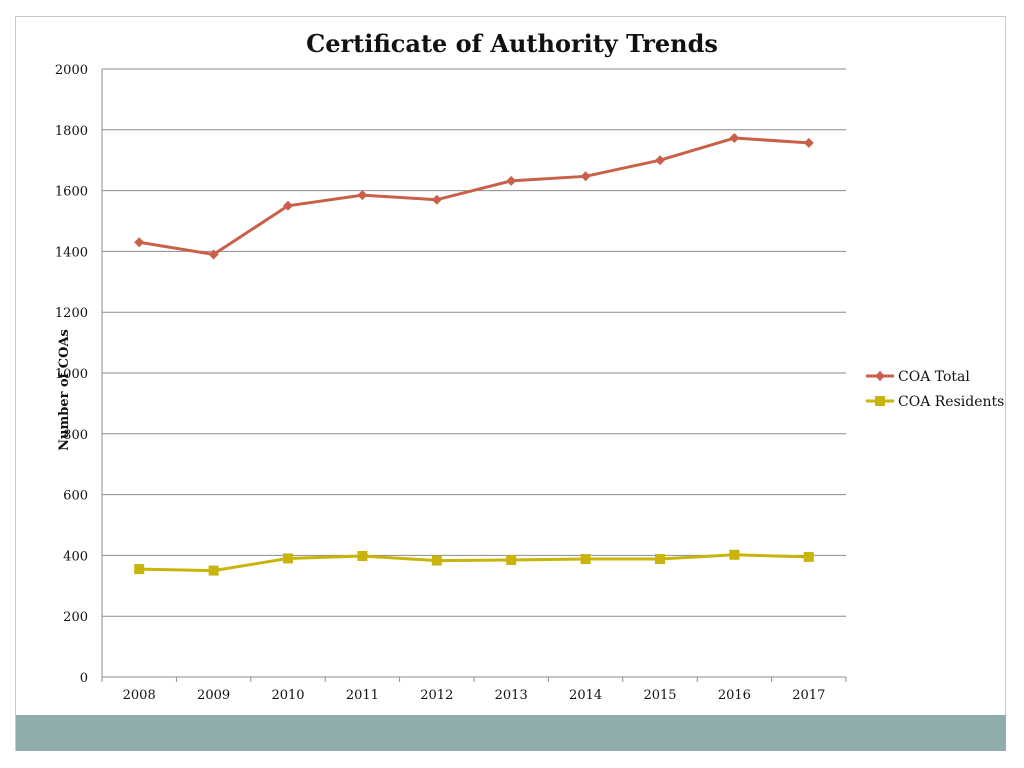 The image size is (1024, 768). I want to click on legend: COA Total COA Residents, so click(935, 389).